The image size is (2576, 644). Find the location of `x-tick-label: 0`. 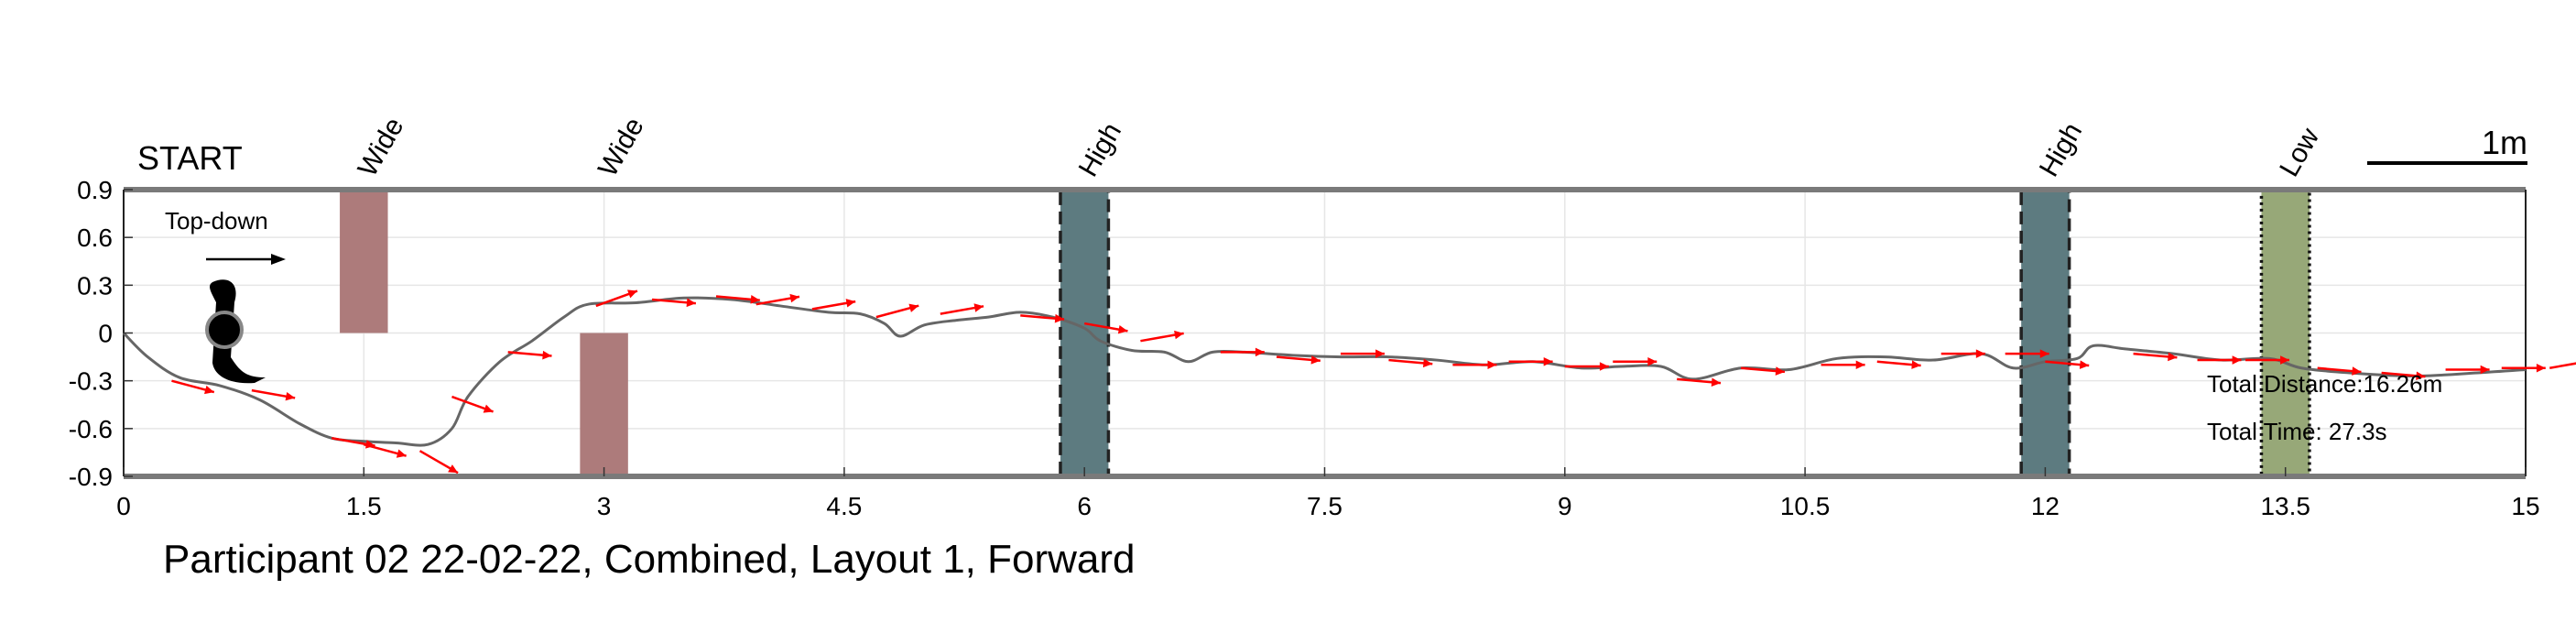

x-tick-label: 0 is located at coordinates (123, 506).